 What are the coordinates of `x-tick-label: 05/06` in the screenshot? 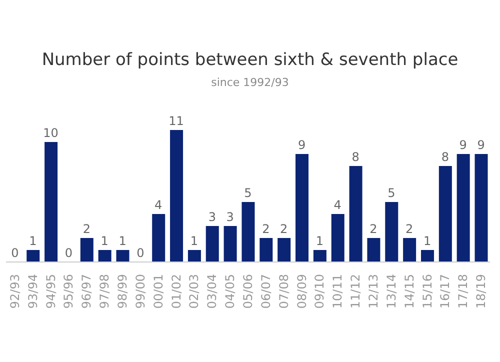 It's located at (248, 291).